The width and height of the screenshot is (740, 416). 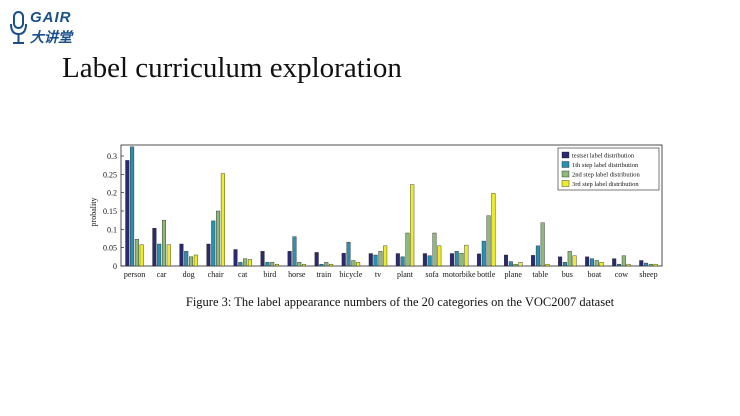 What do you see at coordinates (351, 274) in the screenshot?
I see `x-tick-label: bicycle` at bounding box center [351, 274].